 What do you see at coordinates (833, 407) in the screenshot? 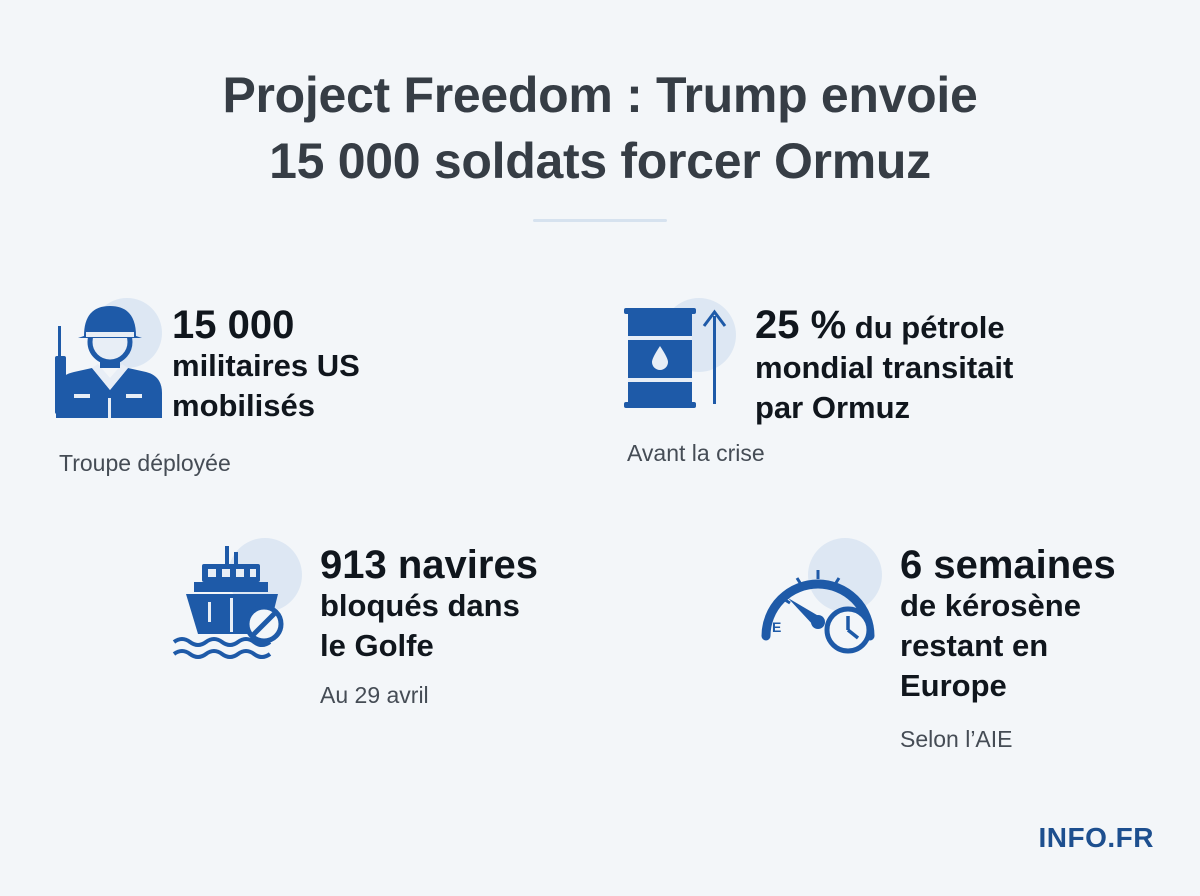
I see `stat-oil-line3: par Ormuz` at bounding box center [833, 407].